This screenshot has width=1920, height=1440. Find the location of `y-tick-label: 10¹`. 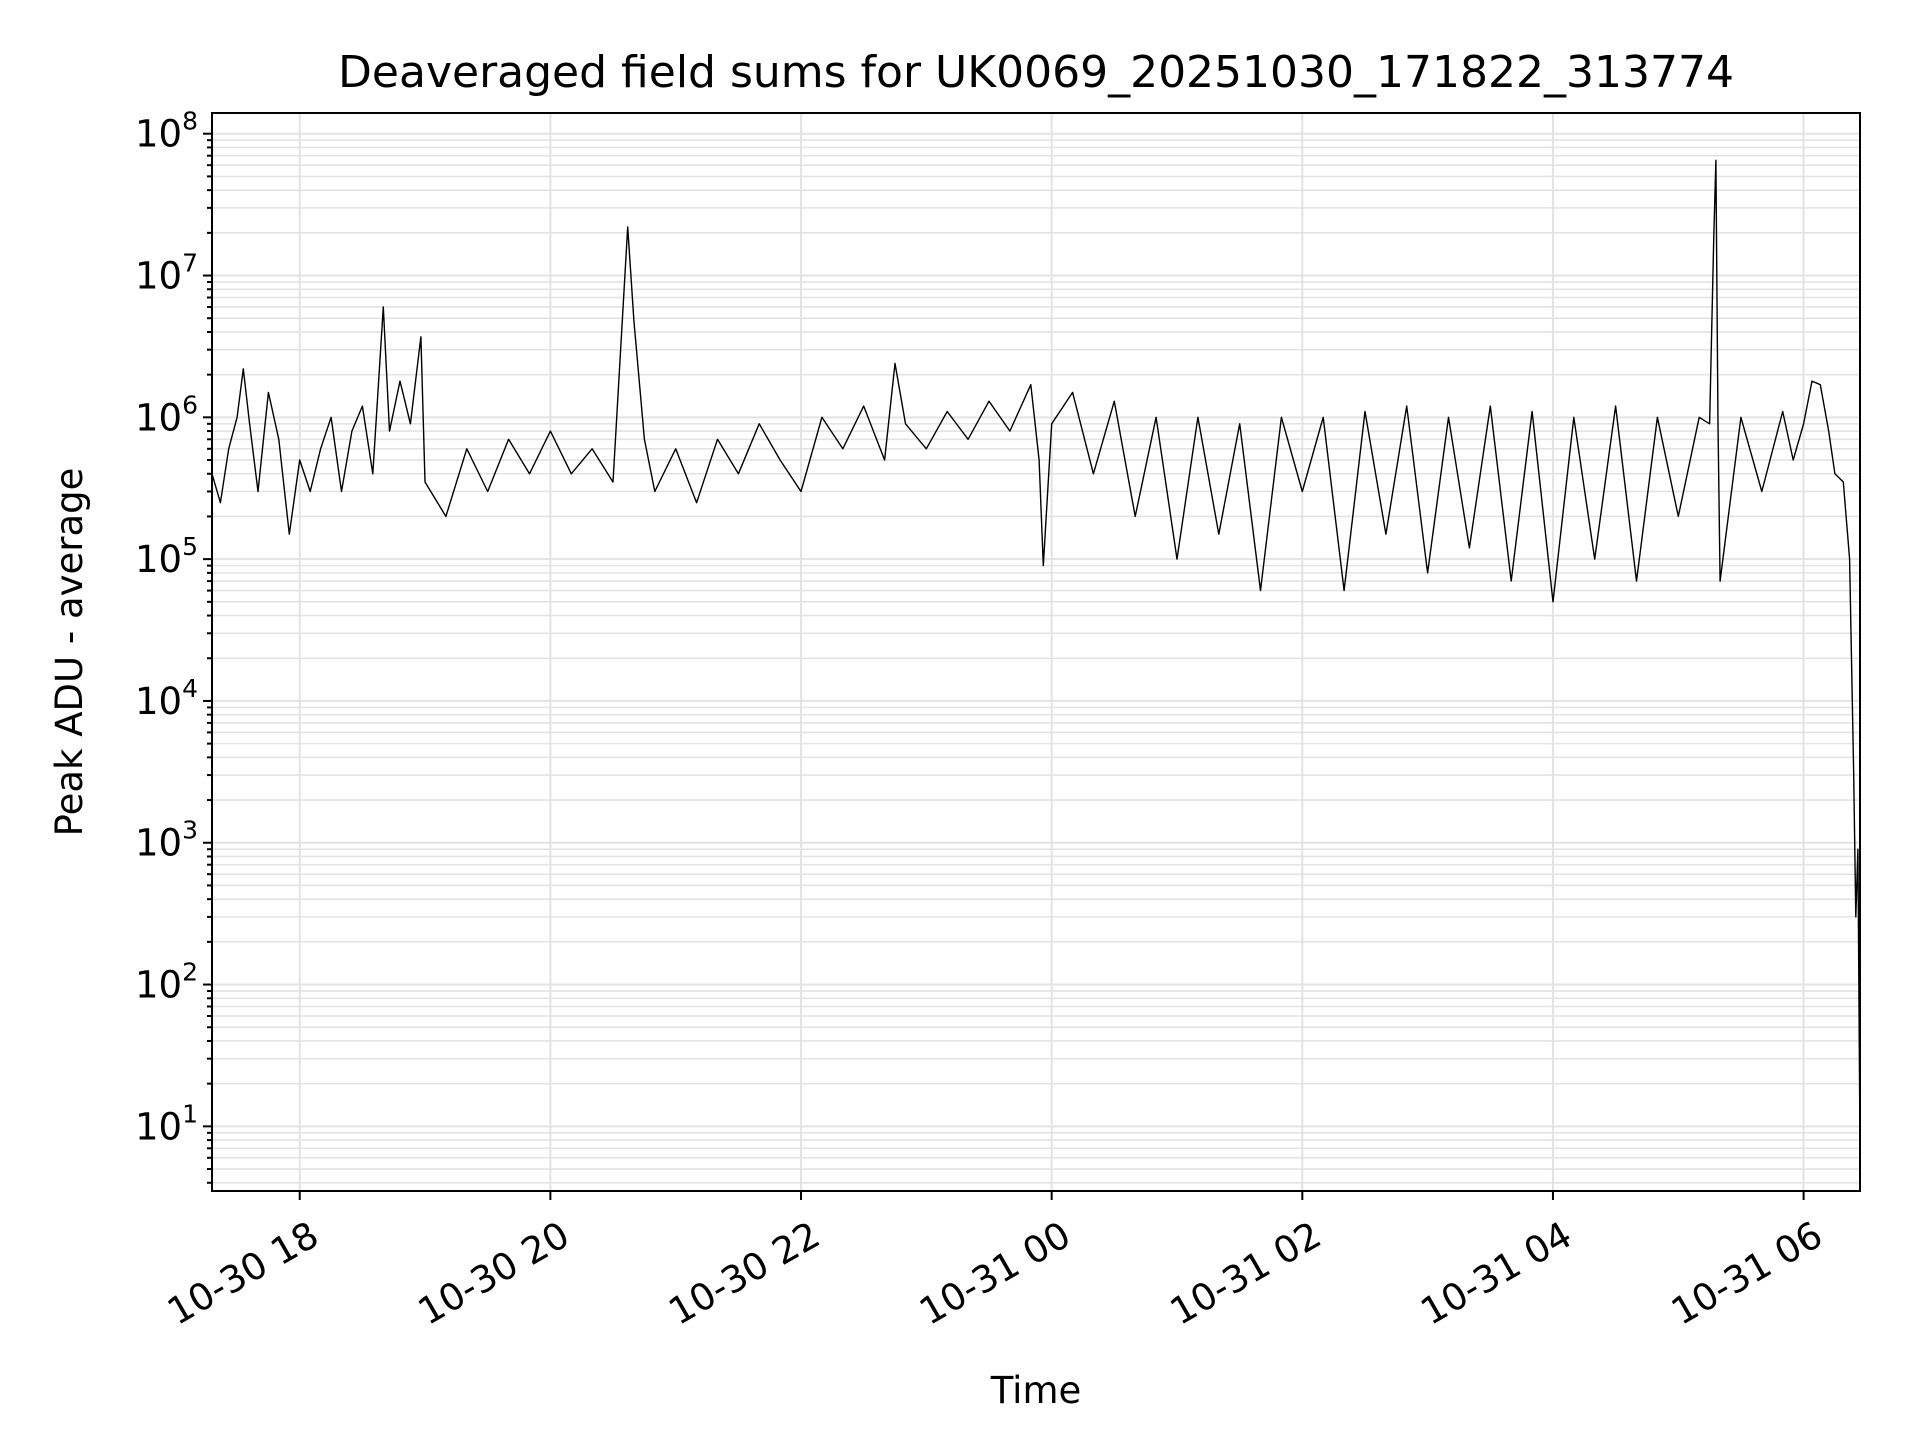

y-tick-label: 10¹ is located at coordinates (166, 1123).